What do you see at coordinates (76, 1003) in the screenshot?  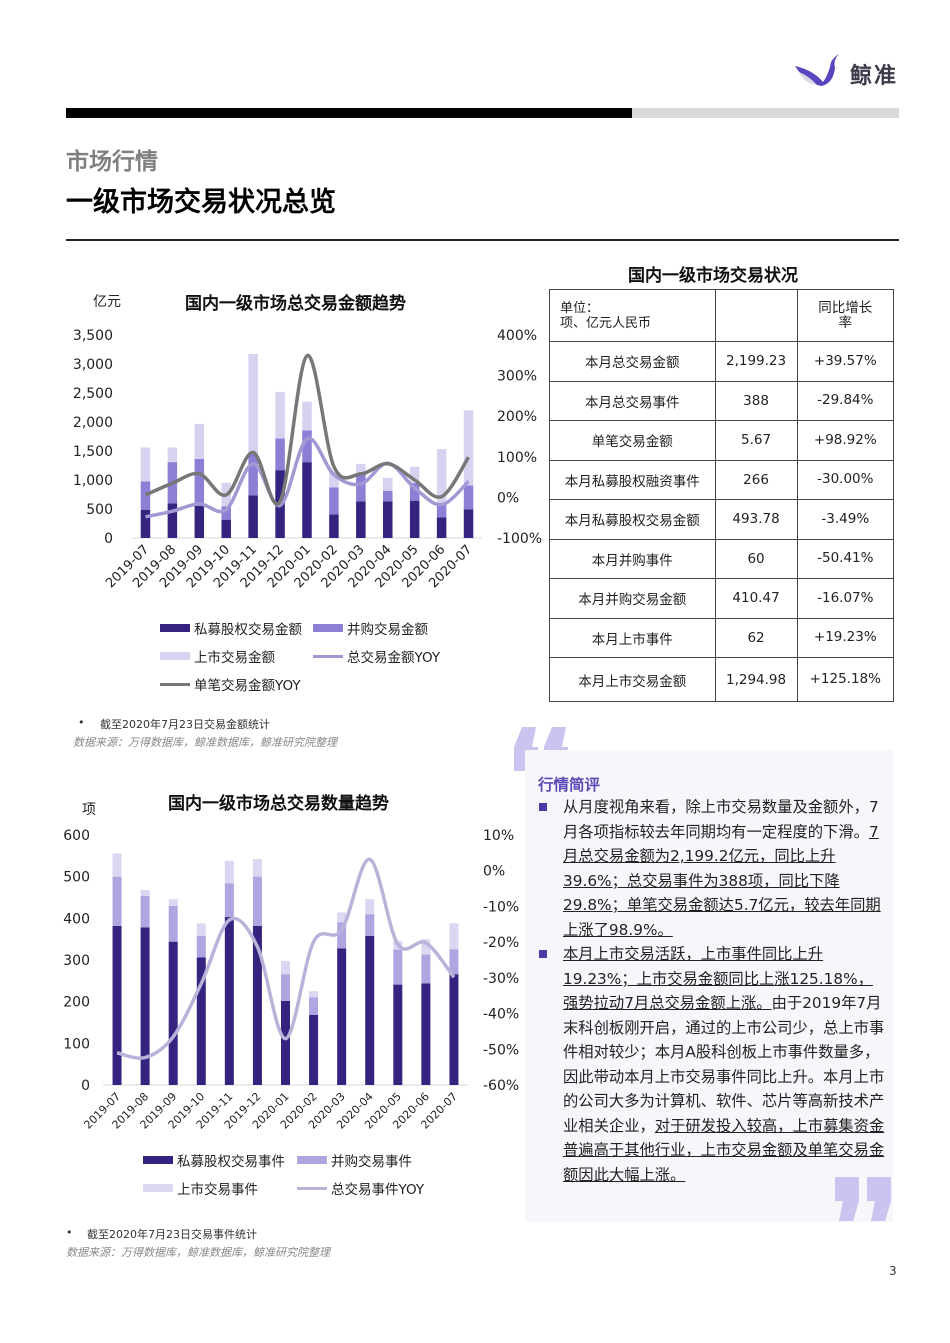 I see `y-tick-label: 200` at bounding box center [76, 1003].